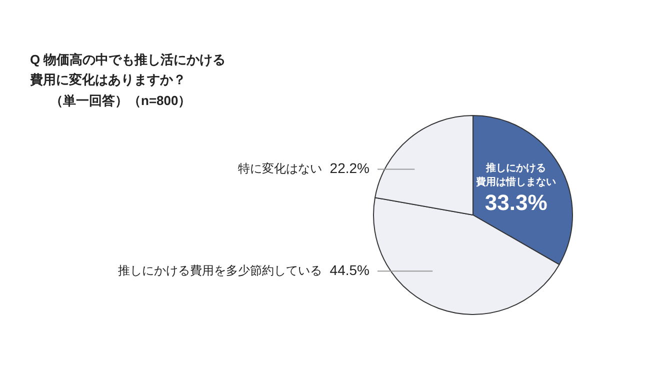  What do you see at coordinates (350, 270) in the screenshot?
I see `data-label: 44.5%` at bounding box center [350, 270].